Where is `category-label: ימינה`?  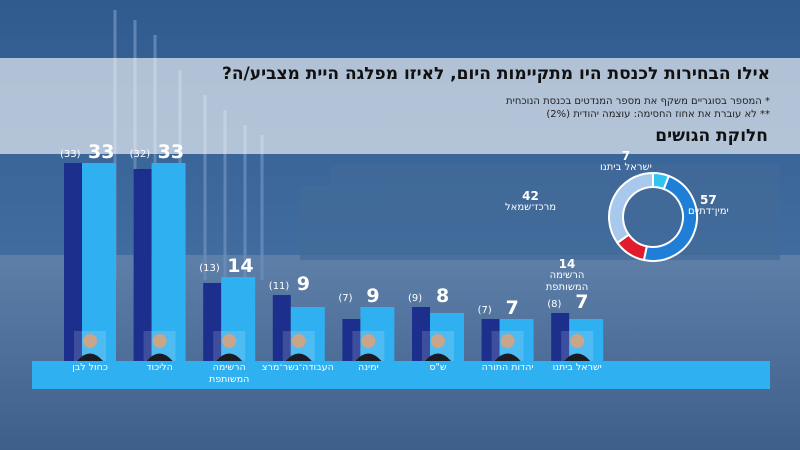 category-label: ימינה is located at coordinates (368, 367).